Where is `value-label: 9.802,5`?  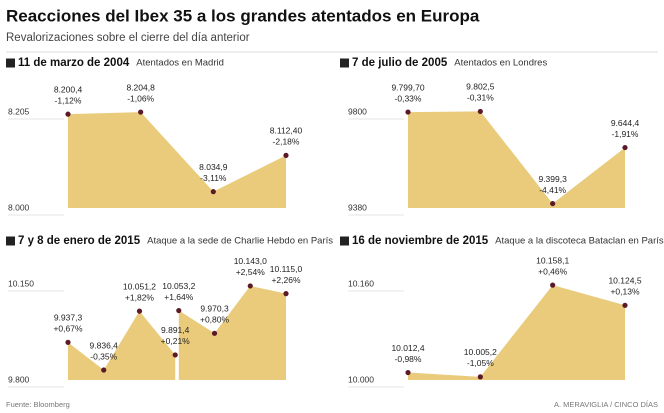 value-label: 9.802,5 is located at coordinates (480, 87).